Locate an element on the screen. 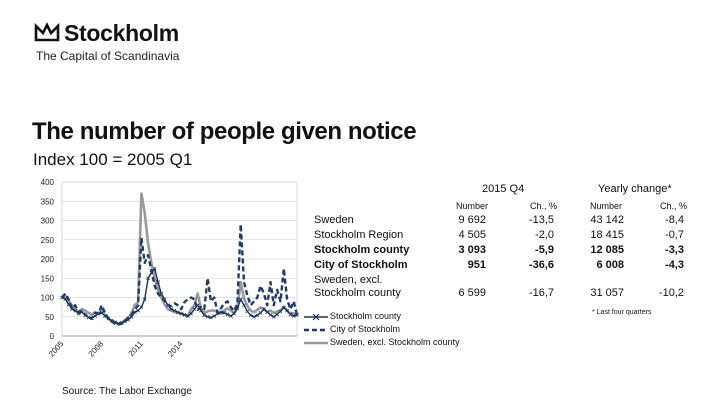 The width and height of the screenshot is (720, 405). y-tick-label: 300 is located at coordinates (48, 221).